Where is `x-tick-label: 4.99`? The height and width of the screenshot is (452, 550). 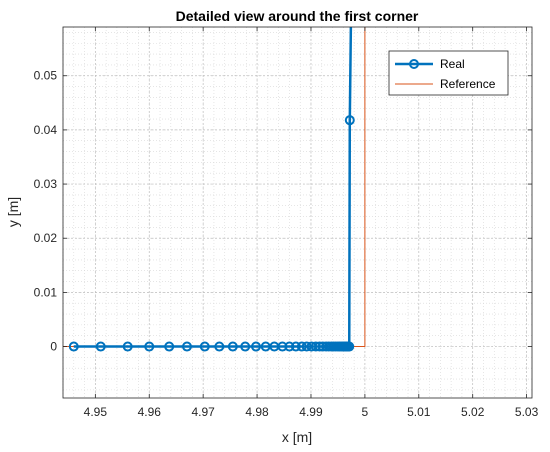
x-tick-label: 4.99 is located at coordinates (311, 412).